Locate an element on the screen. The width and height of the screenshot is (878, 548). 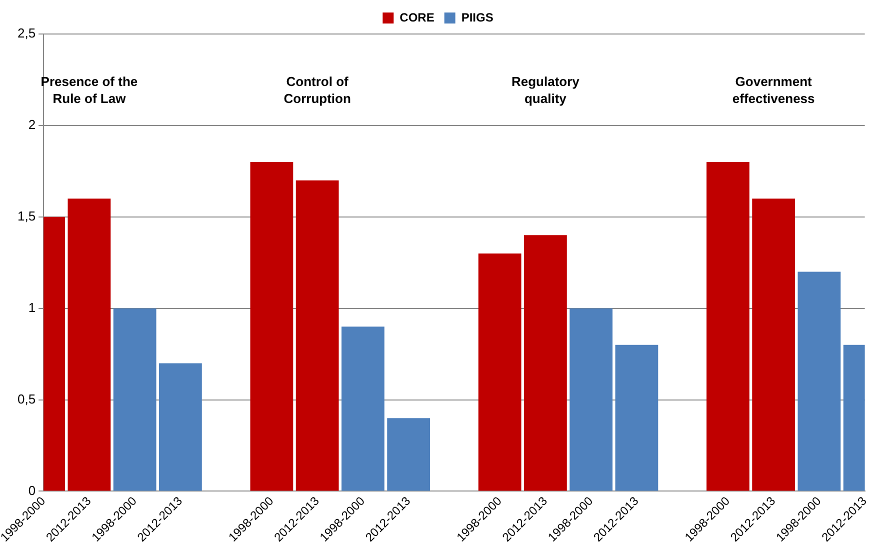
annotation: Regulatory quality is located at coordinates (545, 90).